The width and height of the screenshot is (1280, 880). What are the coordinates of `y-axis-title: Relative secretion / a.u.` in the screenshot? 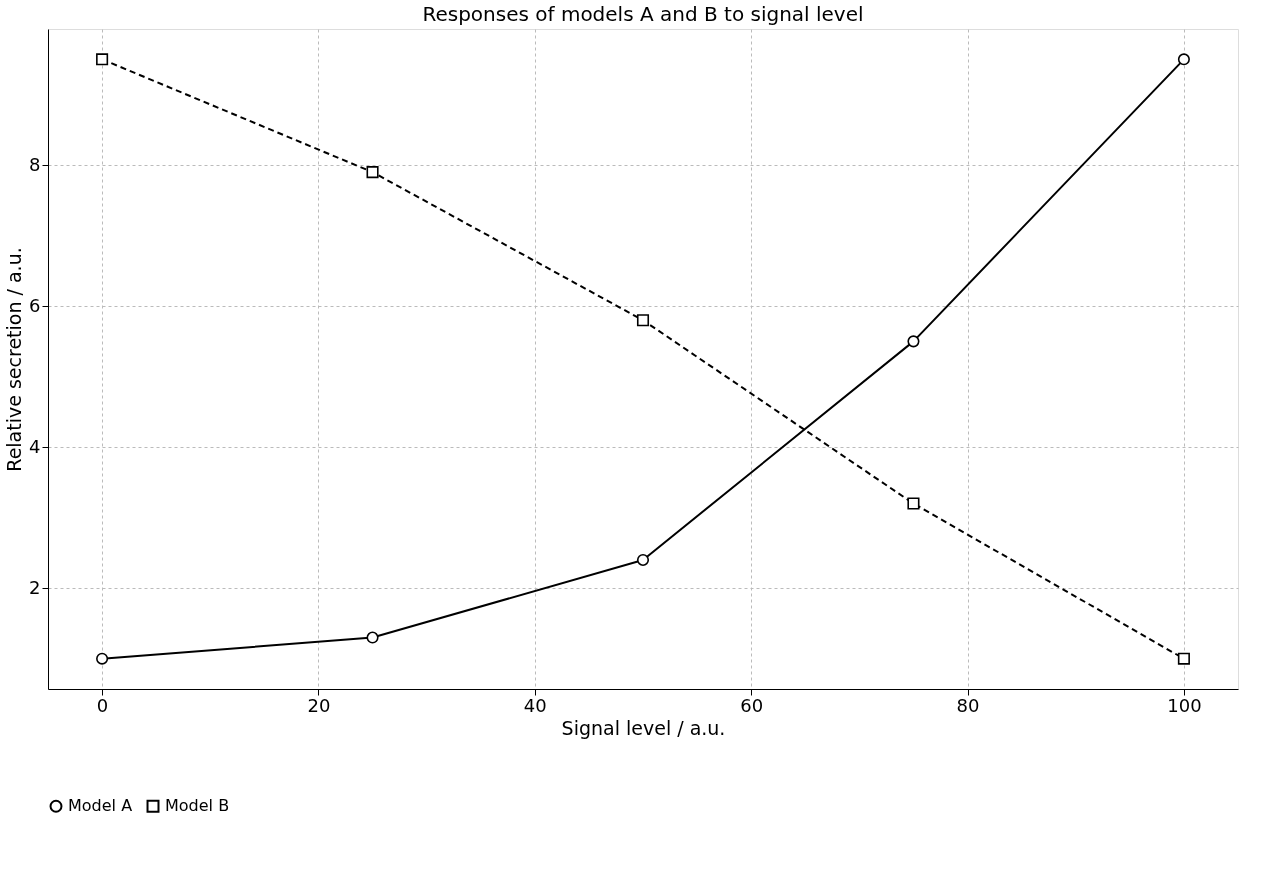 It's located at (14, 359).